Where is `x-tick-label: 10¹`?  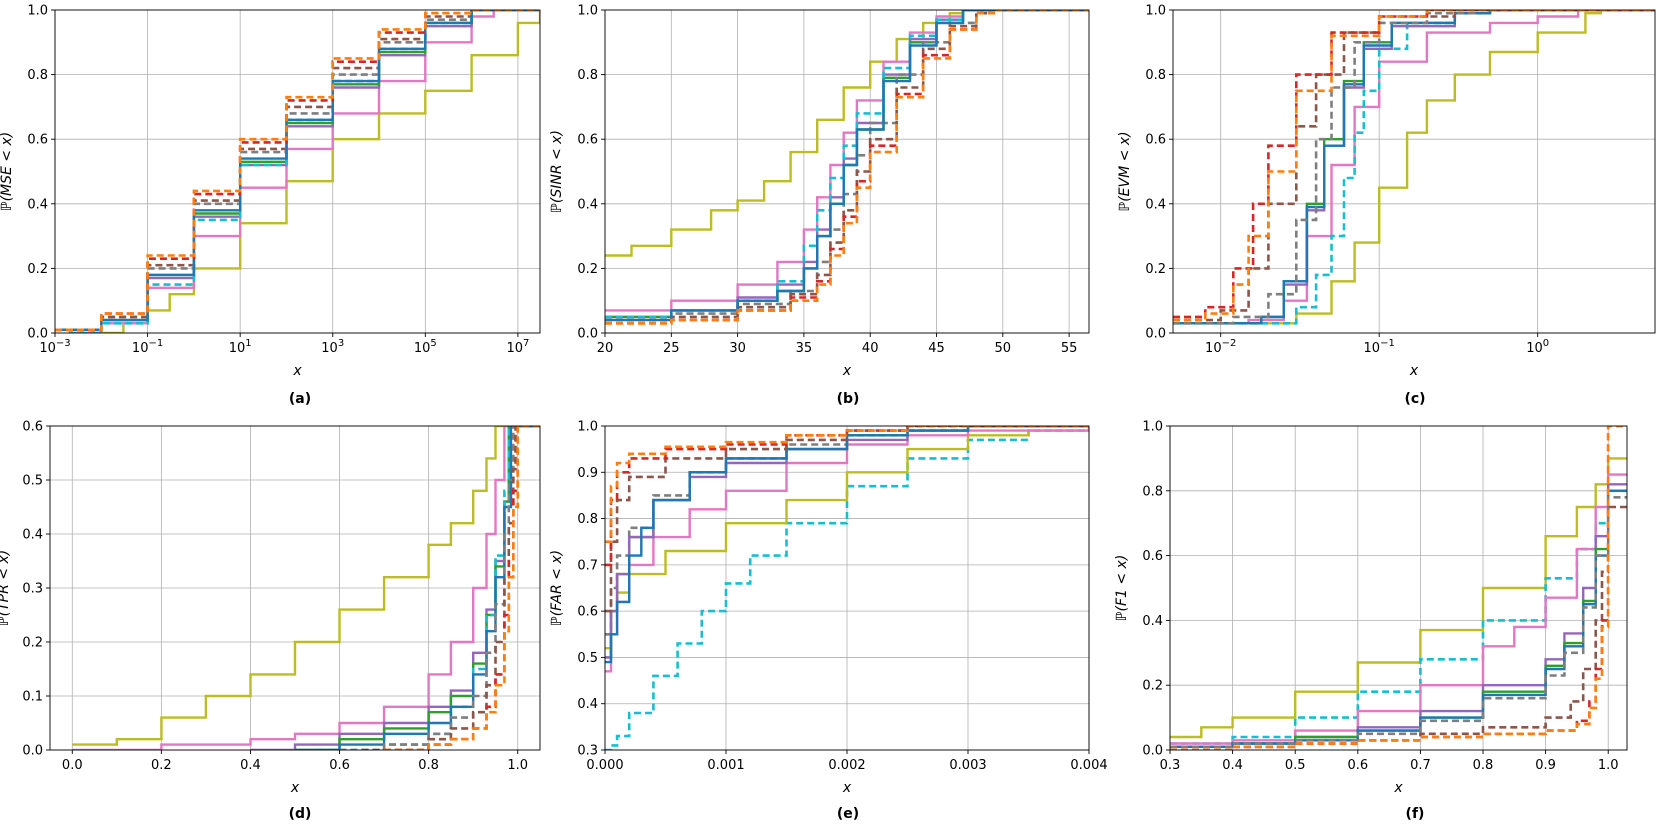 x-tick-label: 10¹ is located at coordinates (240, 347).